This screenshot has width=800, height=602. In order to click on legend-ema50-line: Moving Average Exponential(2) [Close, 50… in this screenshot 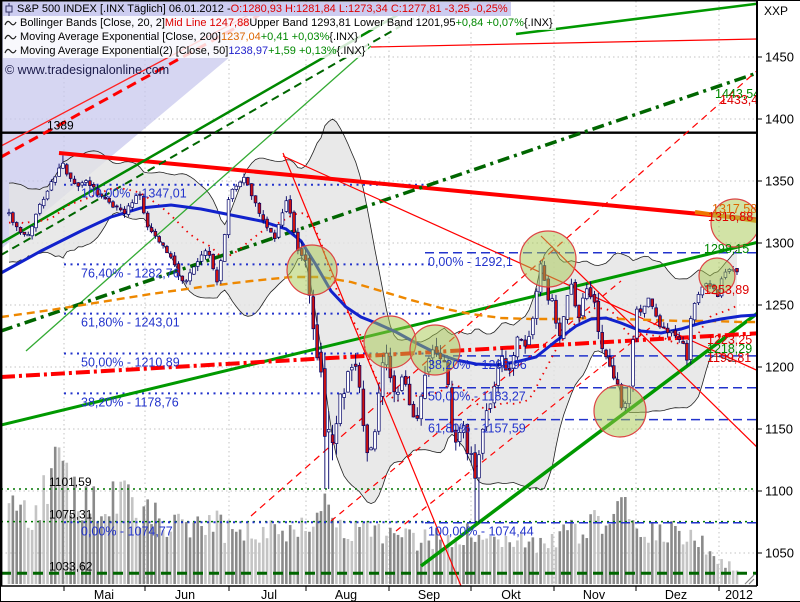, I will do `click(186, 51)`.